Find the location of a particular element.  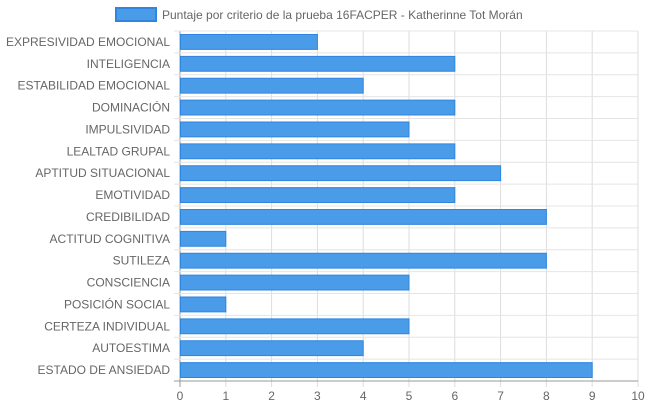

x-tick-label: 9 is located at coordinates (592, 396).